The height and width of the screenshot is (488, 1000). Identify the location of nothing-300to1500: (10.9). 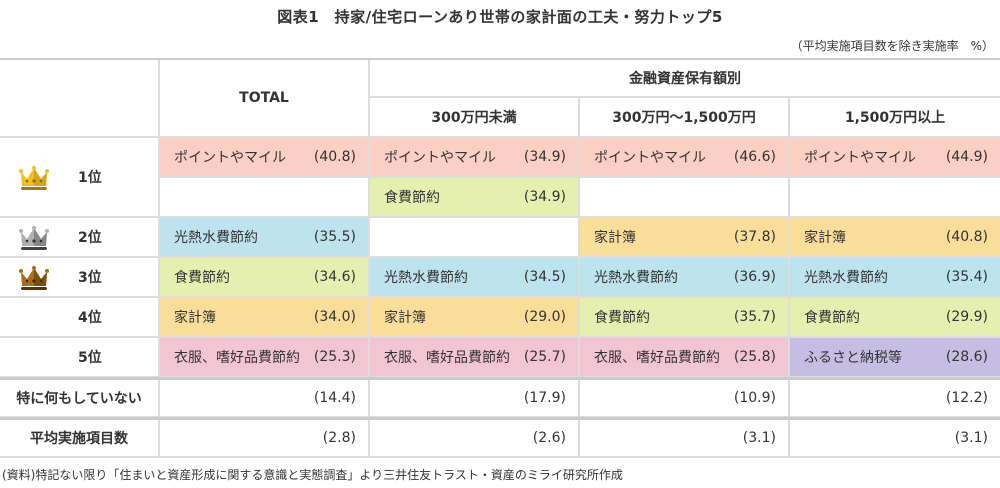
(685, 399).